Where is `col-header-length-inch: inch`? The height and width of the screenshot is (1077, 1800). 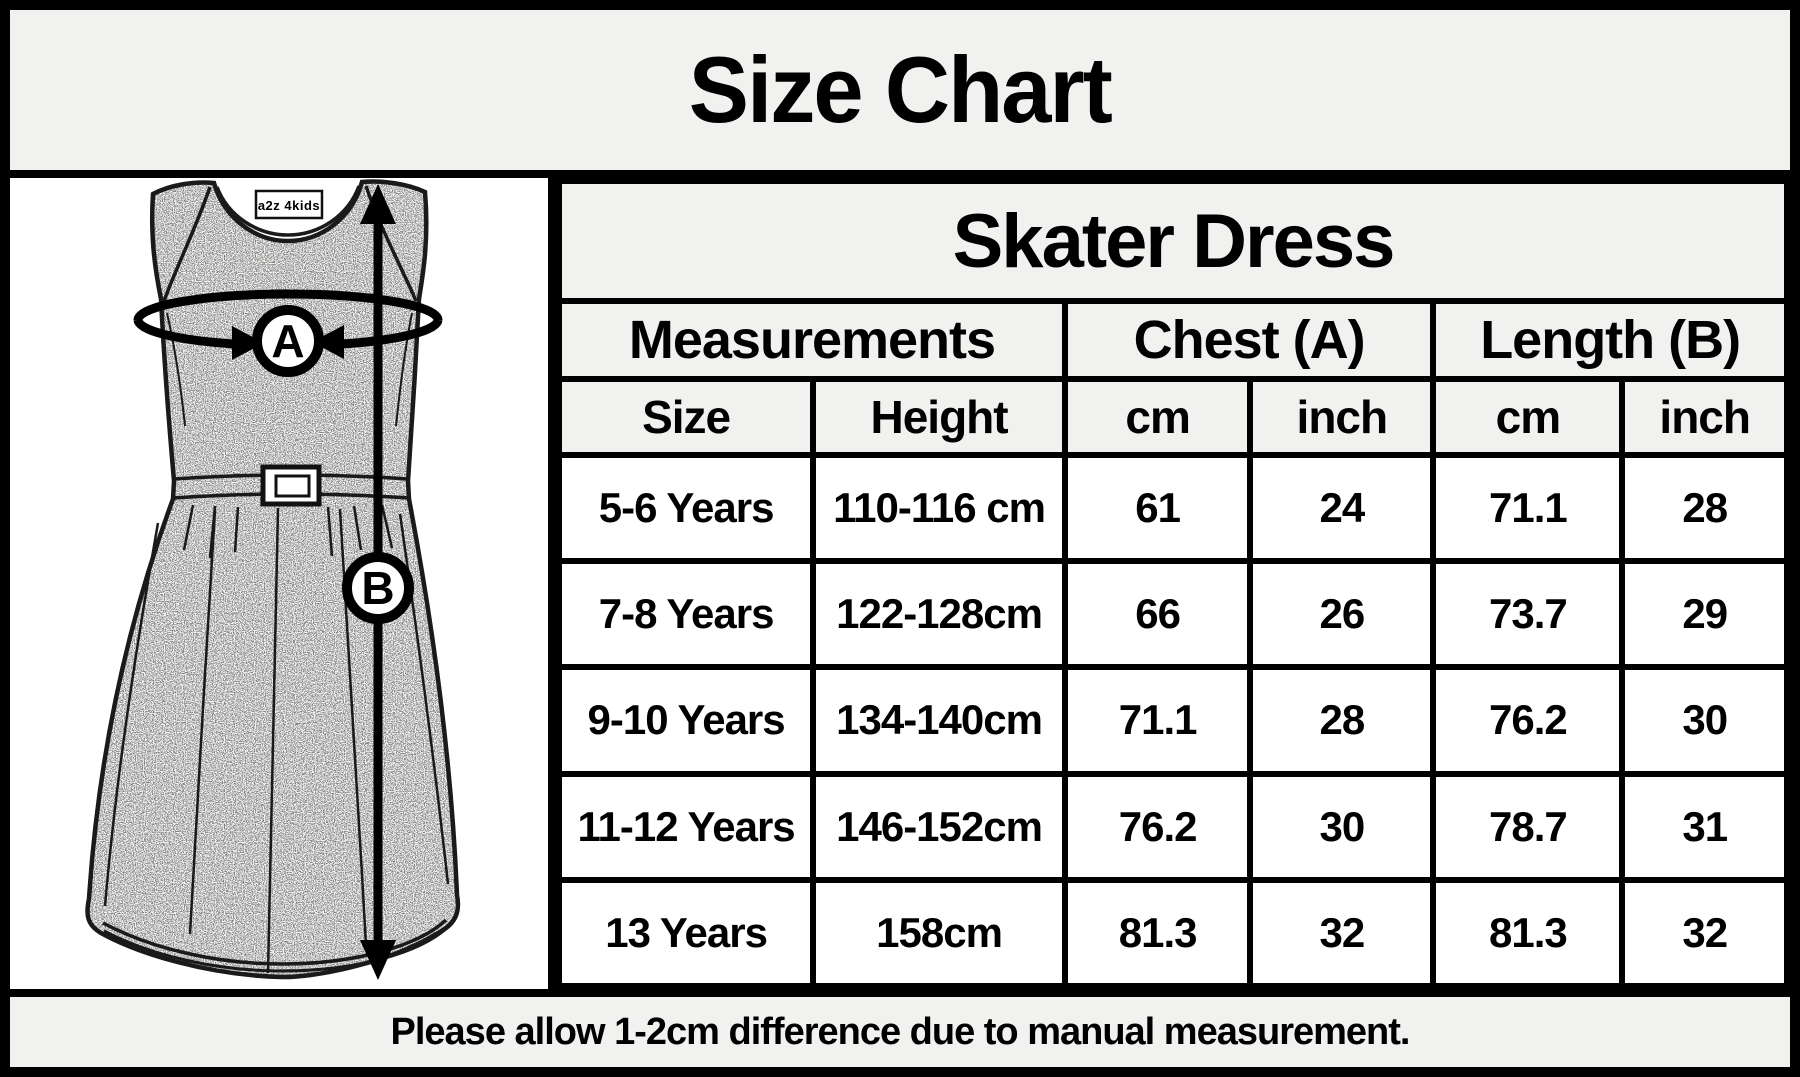
col-header-length-inch: inch is located at coordinates (1704, 417).